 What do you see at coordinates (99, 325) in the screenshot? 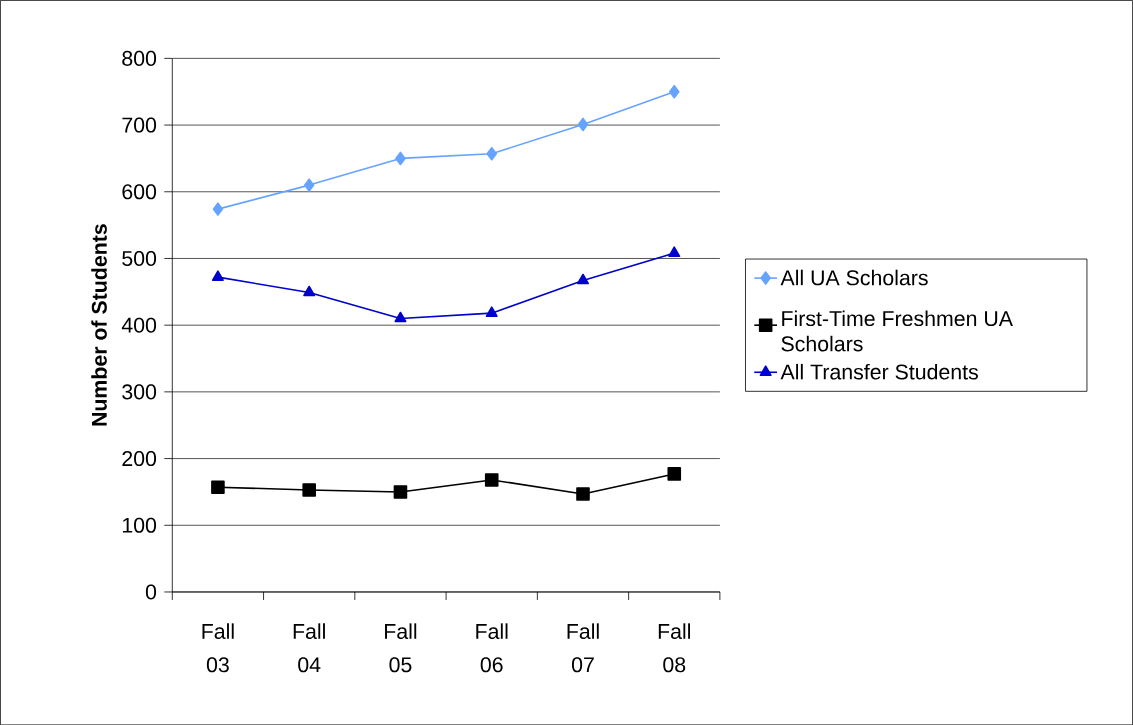
I see `y-axis-title: Number of Students` at bounding box center [99, 325].